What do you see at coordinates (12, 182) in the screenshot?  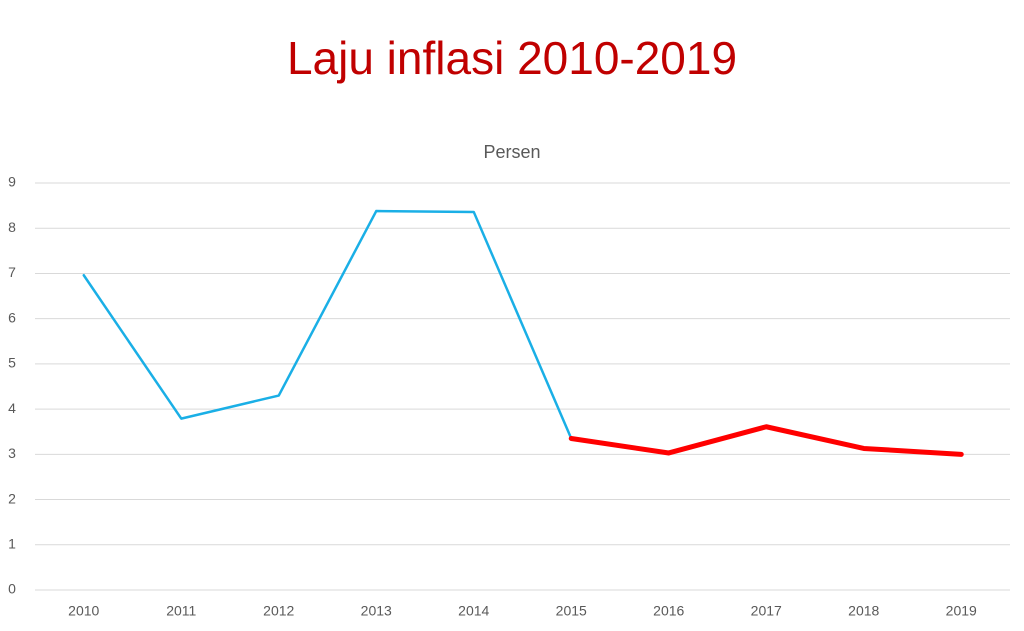 I see `y-tick-label: 9` at bounding box center [12, 182].